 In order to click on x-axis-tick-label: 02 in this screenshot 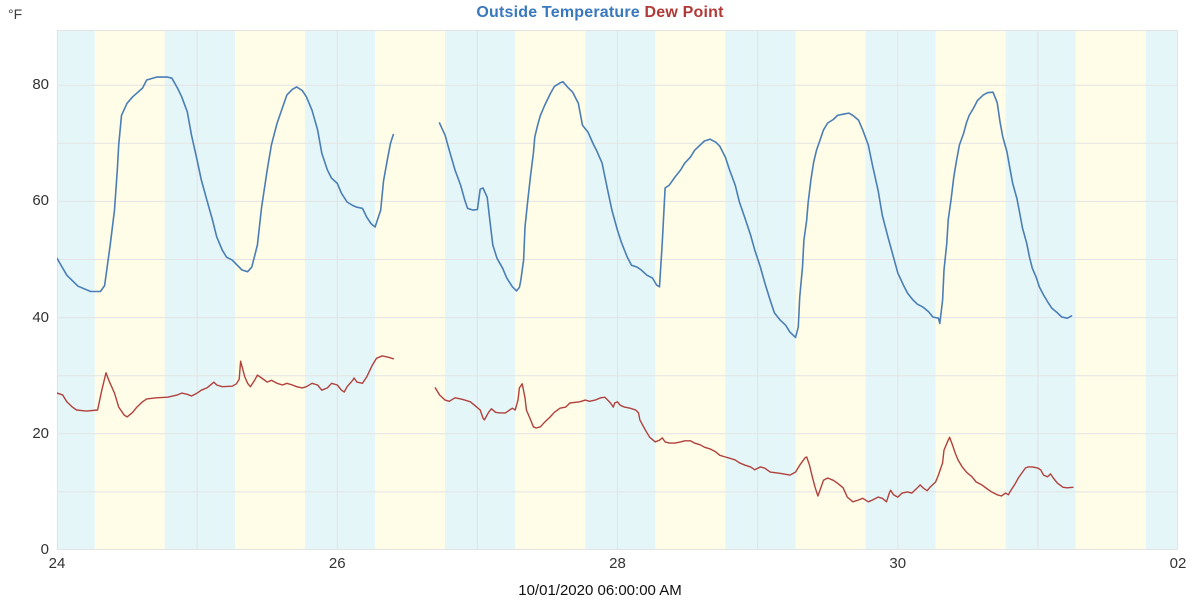, I will do `click(1178, 563)`.